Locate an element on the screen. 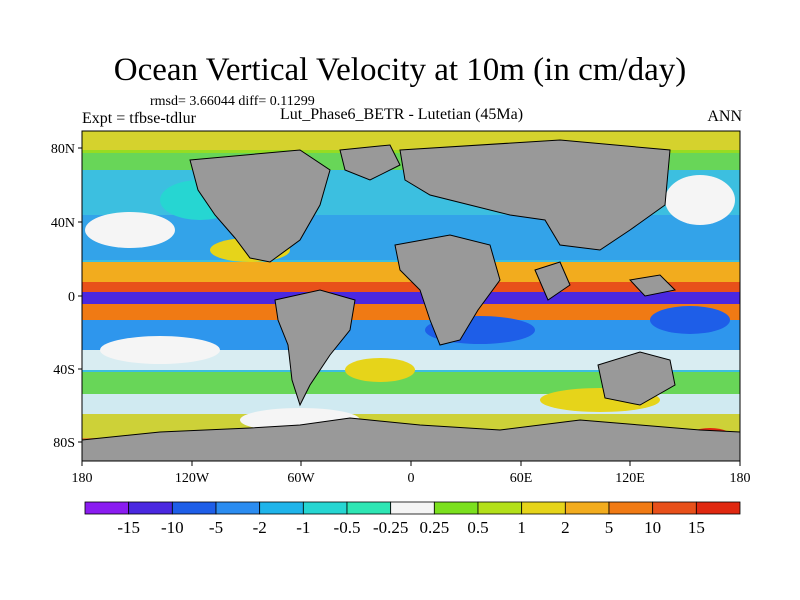 This screenshot has height=600, width=800. land-india is located at coordinates (552, 281).